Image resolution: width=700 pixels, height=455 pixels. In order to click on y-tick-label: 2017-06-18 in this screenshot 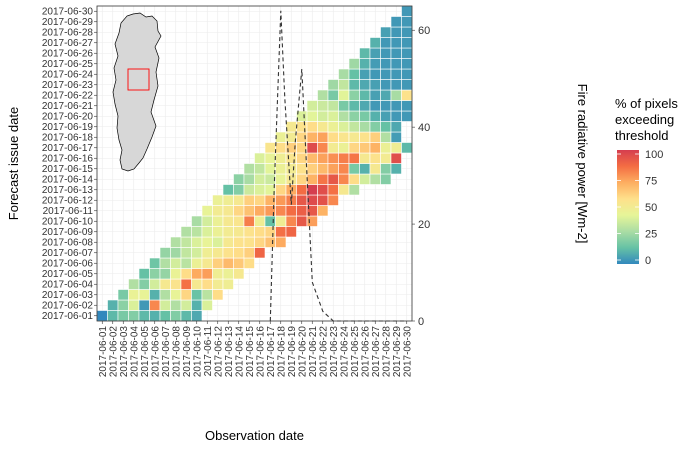, I will do `click(68, 138)`.